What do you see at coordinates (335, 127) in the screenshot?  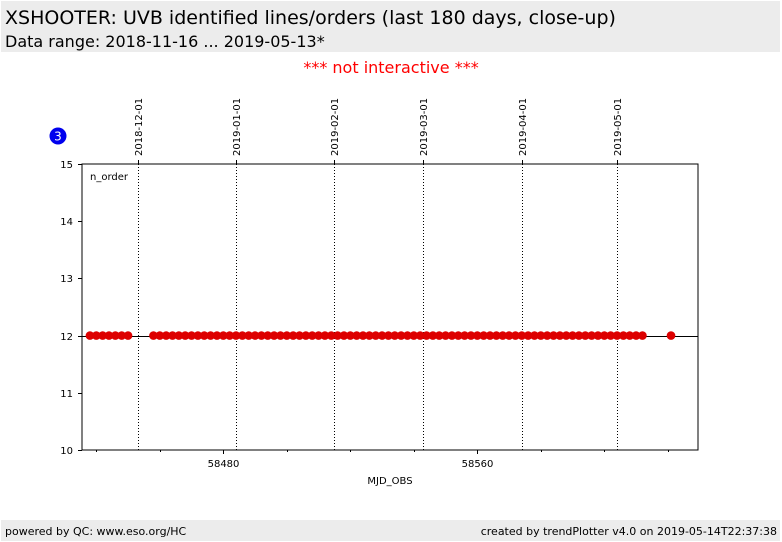 I see `date-marker-label: 2019-02-01` at bounding box center [335, 127].